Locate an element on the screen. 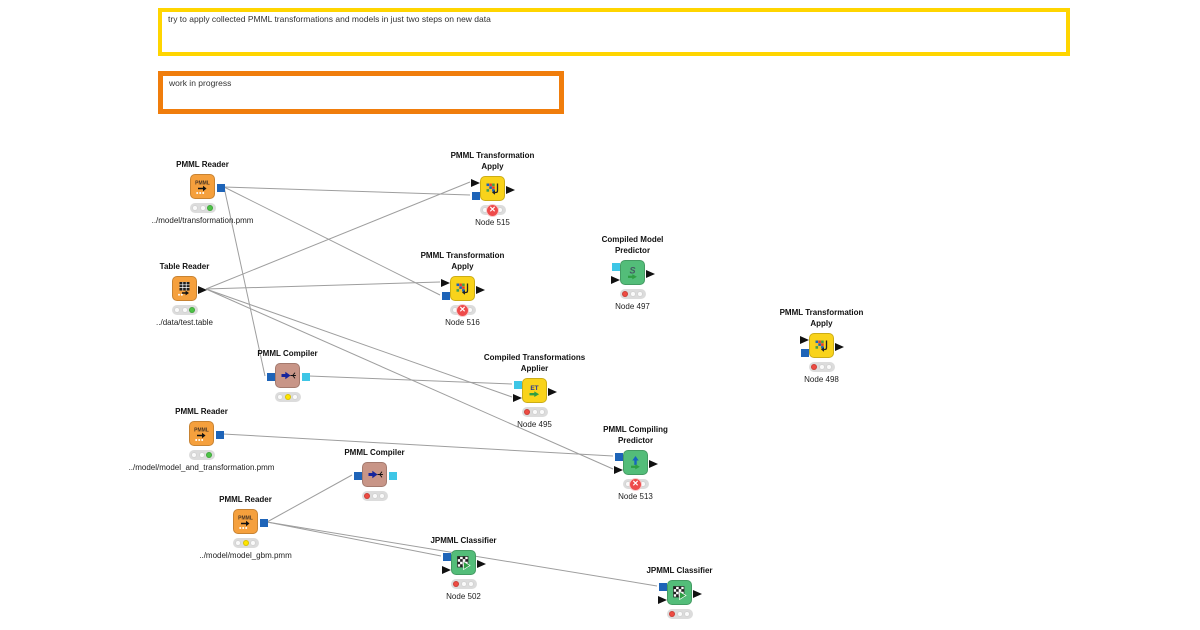  pmml-compiling-predictor-icon is located at coordinates (635, 462).